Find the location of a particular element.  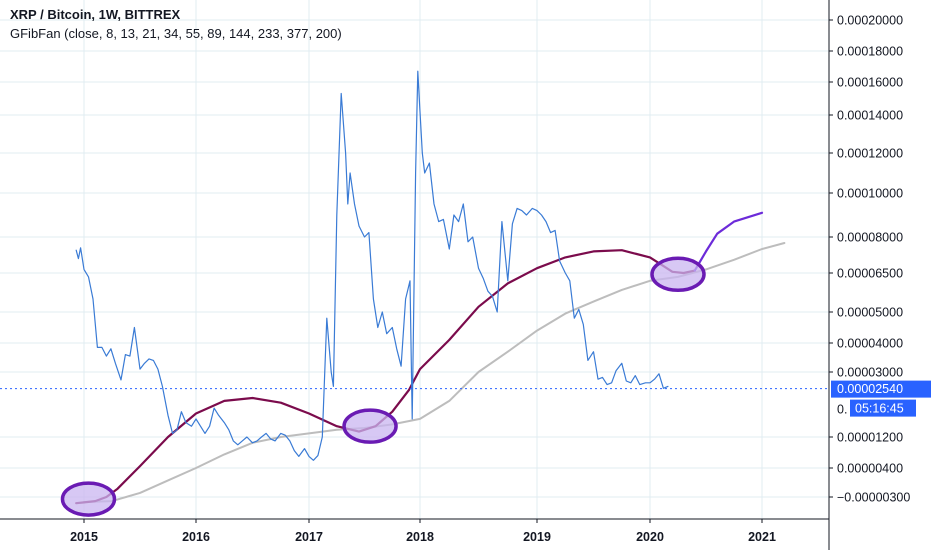

fib-projection-line is located at coordinates (728, 241).